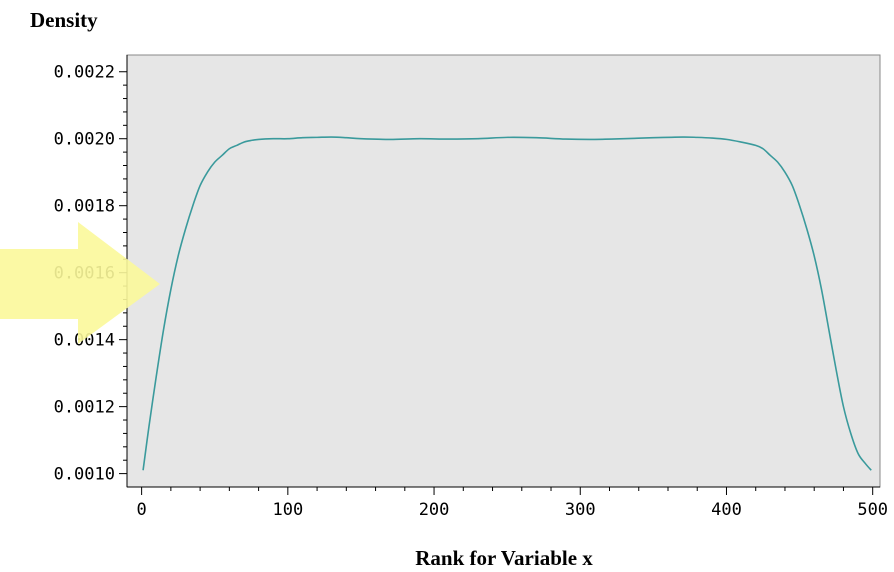 The height and width of the screenshot is (572, 894). What do you see at coordinates (84, 140) in the screenshot?
I see `y-tick-label: 0.0020` at bounding box center [84, 140].